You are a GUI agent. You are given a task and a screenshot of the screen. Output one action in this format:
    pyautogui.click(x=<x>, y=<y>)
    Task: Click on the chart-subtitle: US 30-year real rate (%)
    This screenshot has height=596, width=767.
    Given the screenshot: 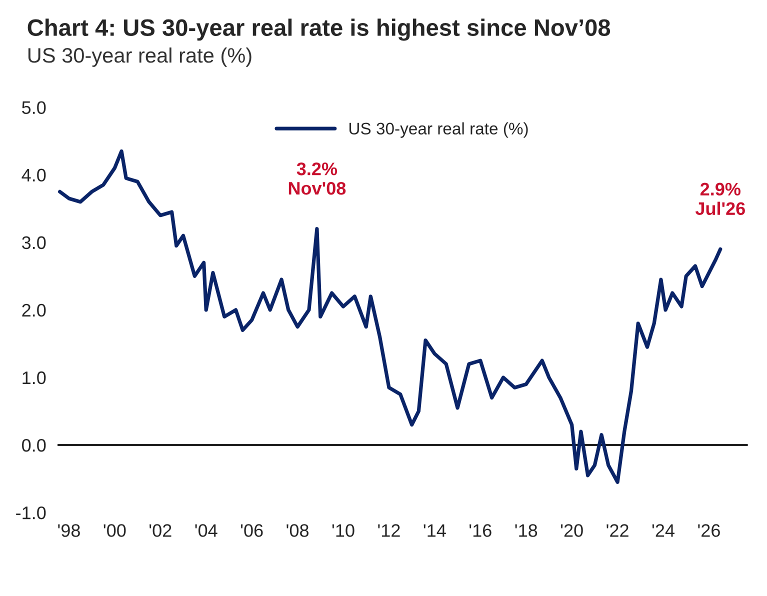 What is the action you would take?
    pyautogui.click(x=140, y=57)
    